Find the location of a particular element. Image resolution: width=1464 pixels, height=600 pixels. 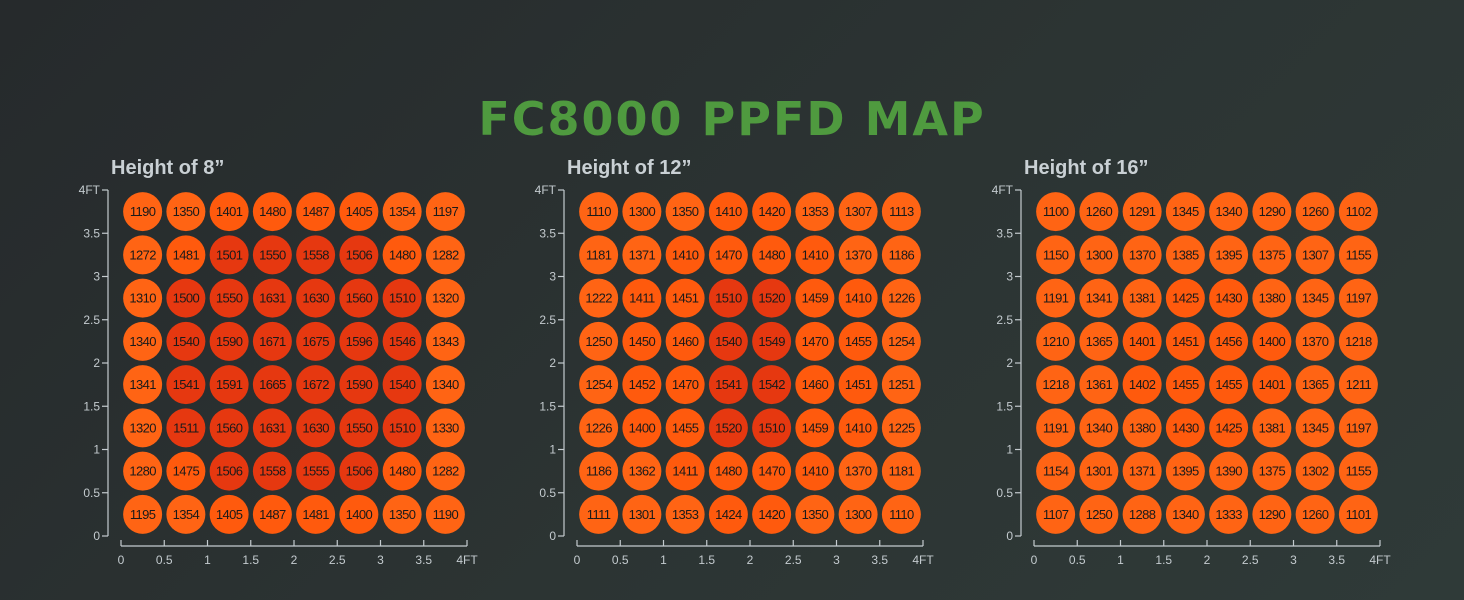

ppfd-value-label: 1459 is located at coordinates (815, 427).